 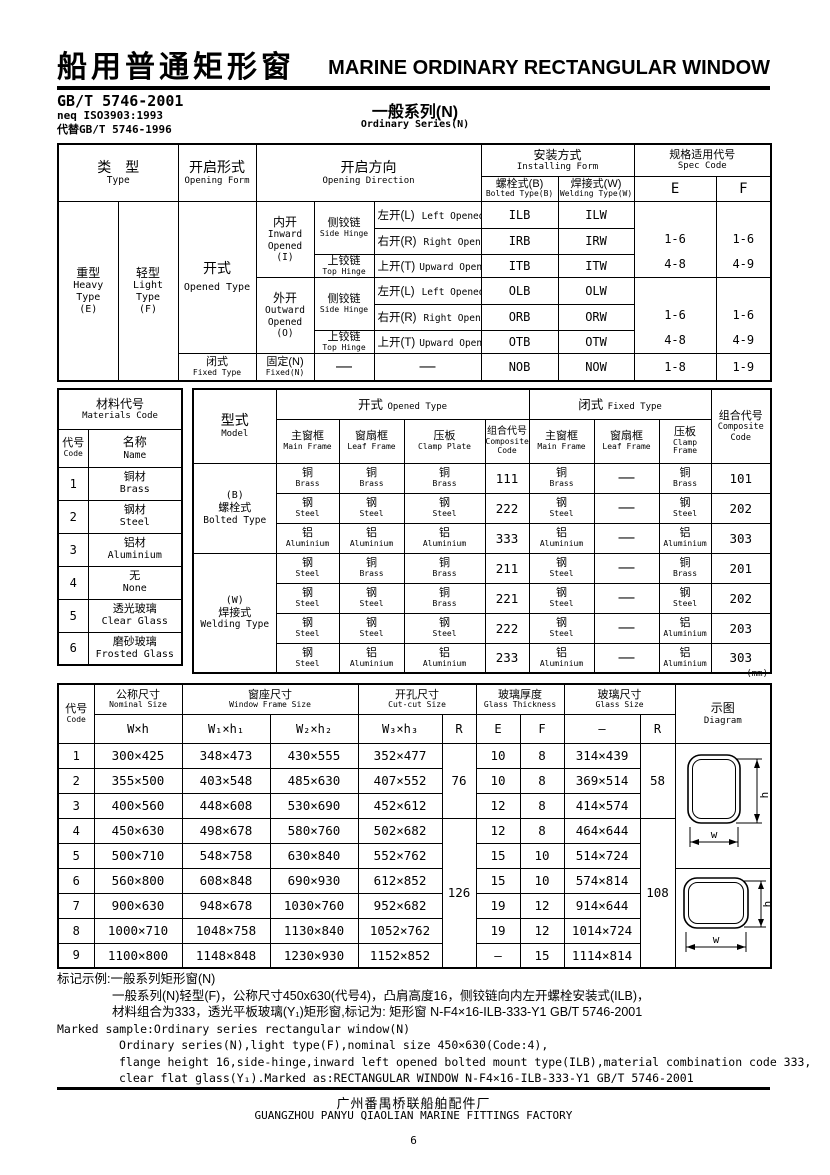 I want to click on inward-en1: Inward, so click(x=285, y=235).